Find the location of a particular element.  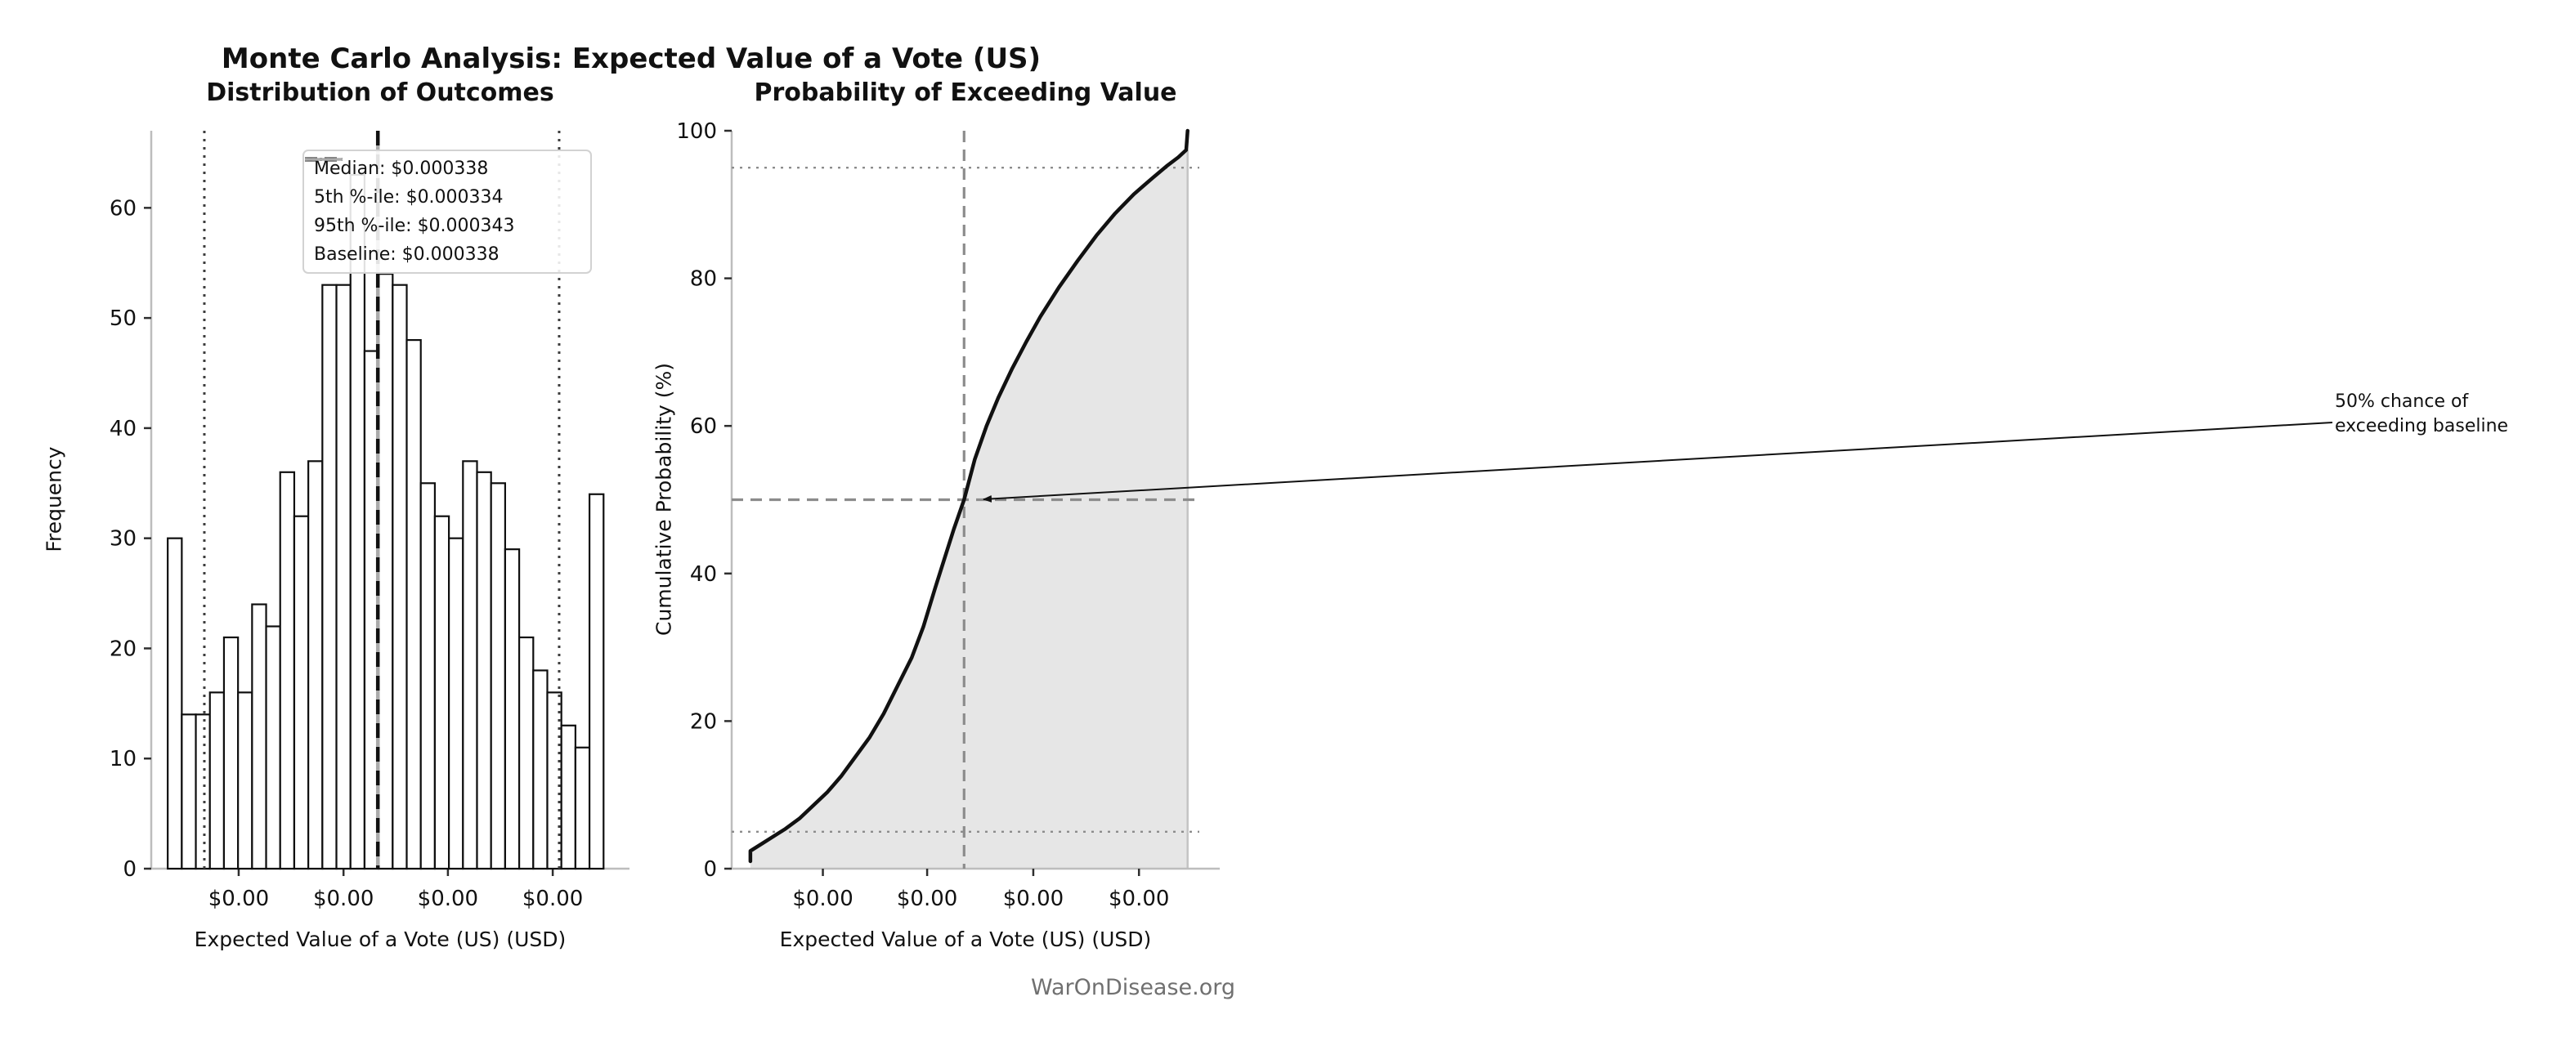

y-tick-label: 50 is located at coordinates (124, 318).